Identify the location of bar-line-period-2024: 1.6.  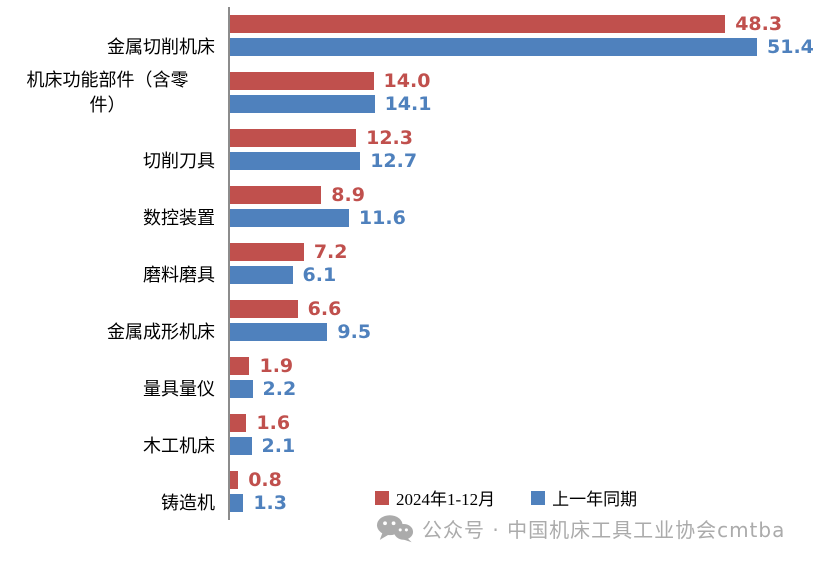
(532, 423).